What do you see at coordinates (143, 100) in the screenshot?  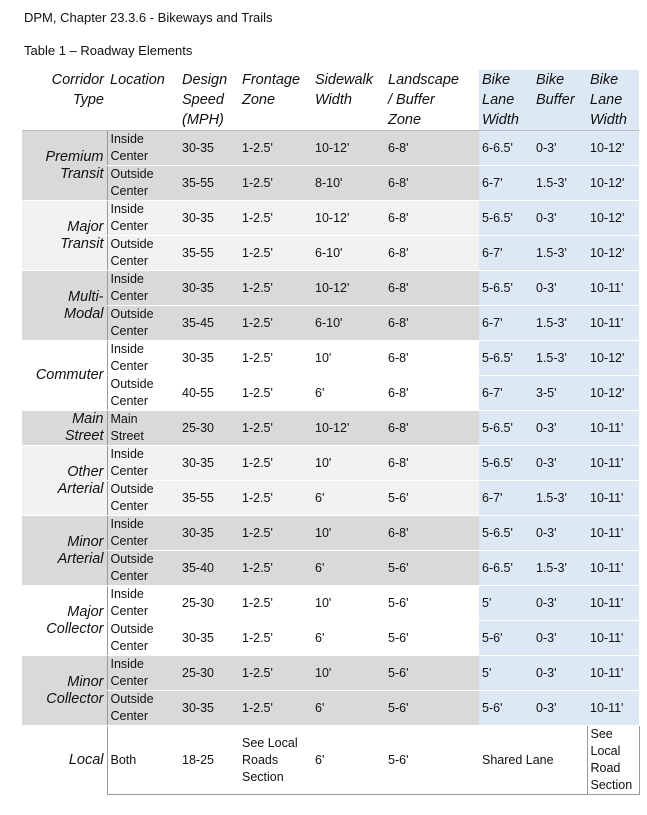 I see `col-location: Location` at bounding box center [143, 100].